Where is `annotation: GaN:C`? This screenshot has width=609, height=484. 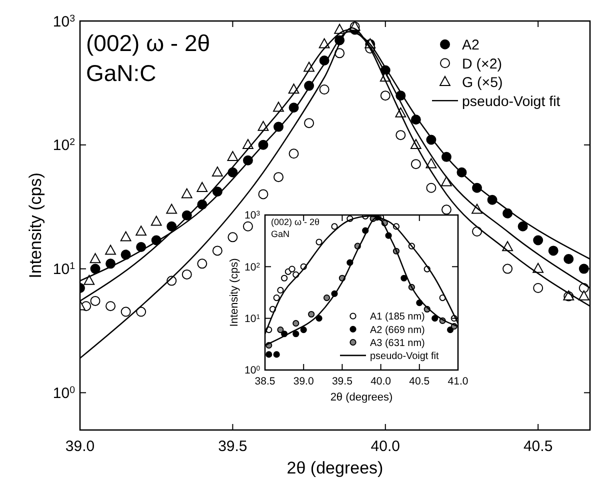 annotation: GaN:C is located at coordinates (121, 73).